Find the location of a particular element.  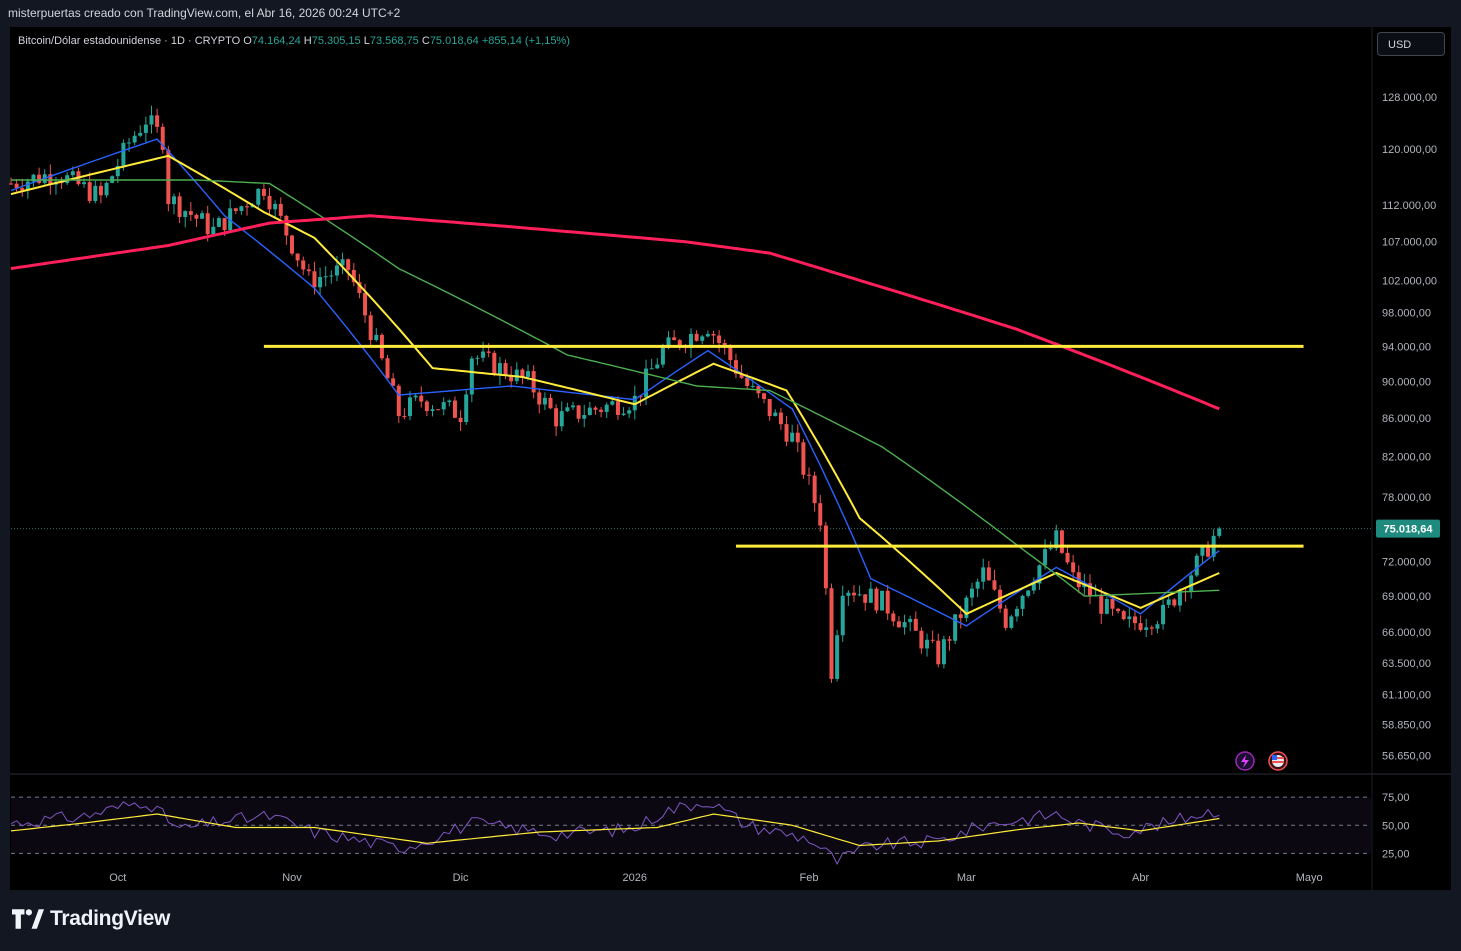

price-tick-label: 78.000,00 is located at coordinates (1406, 498).